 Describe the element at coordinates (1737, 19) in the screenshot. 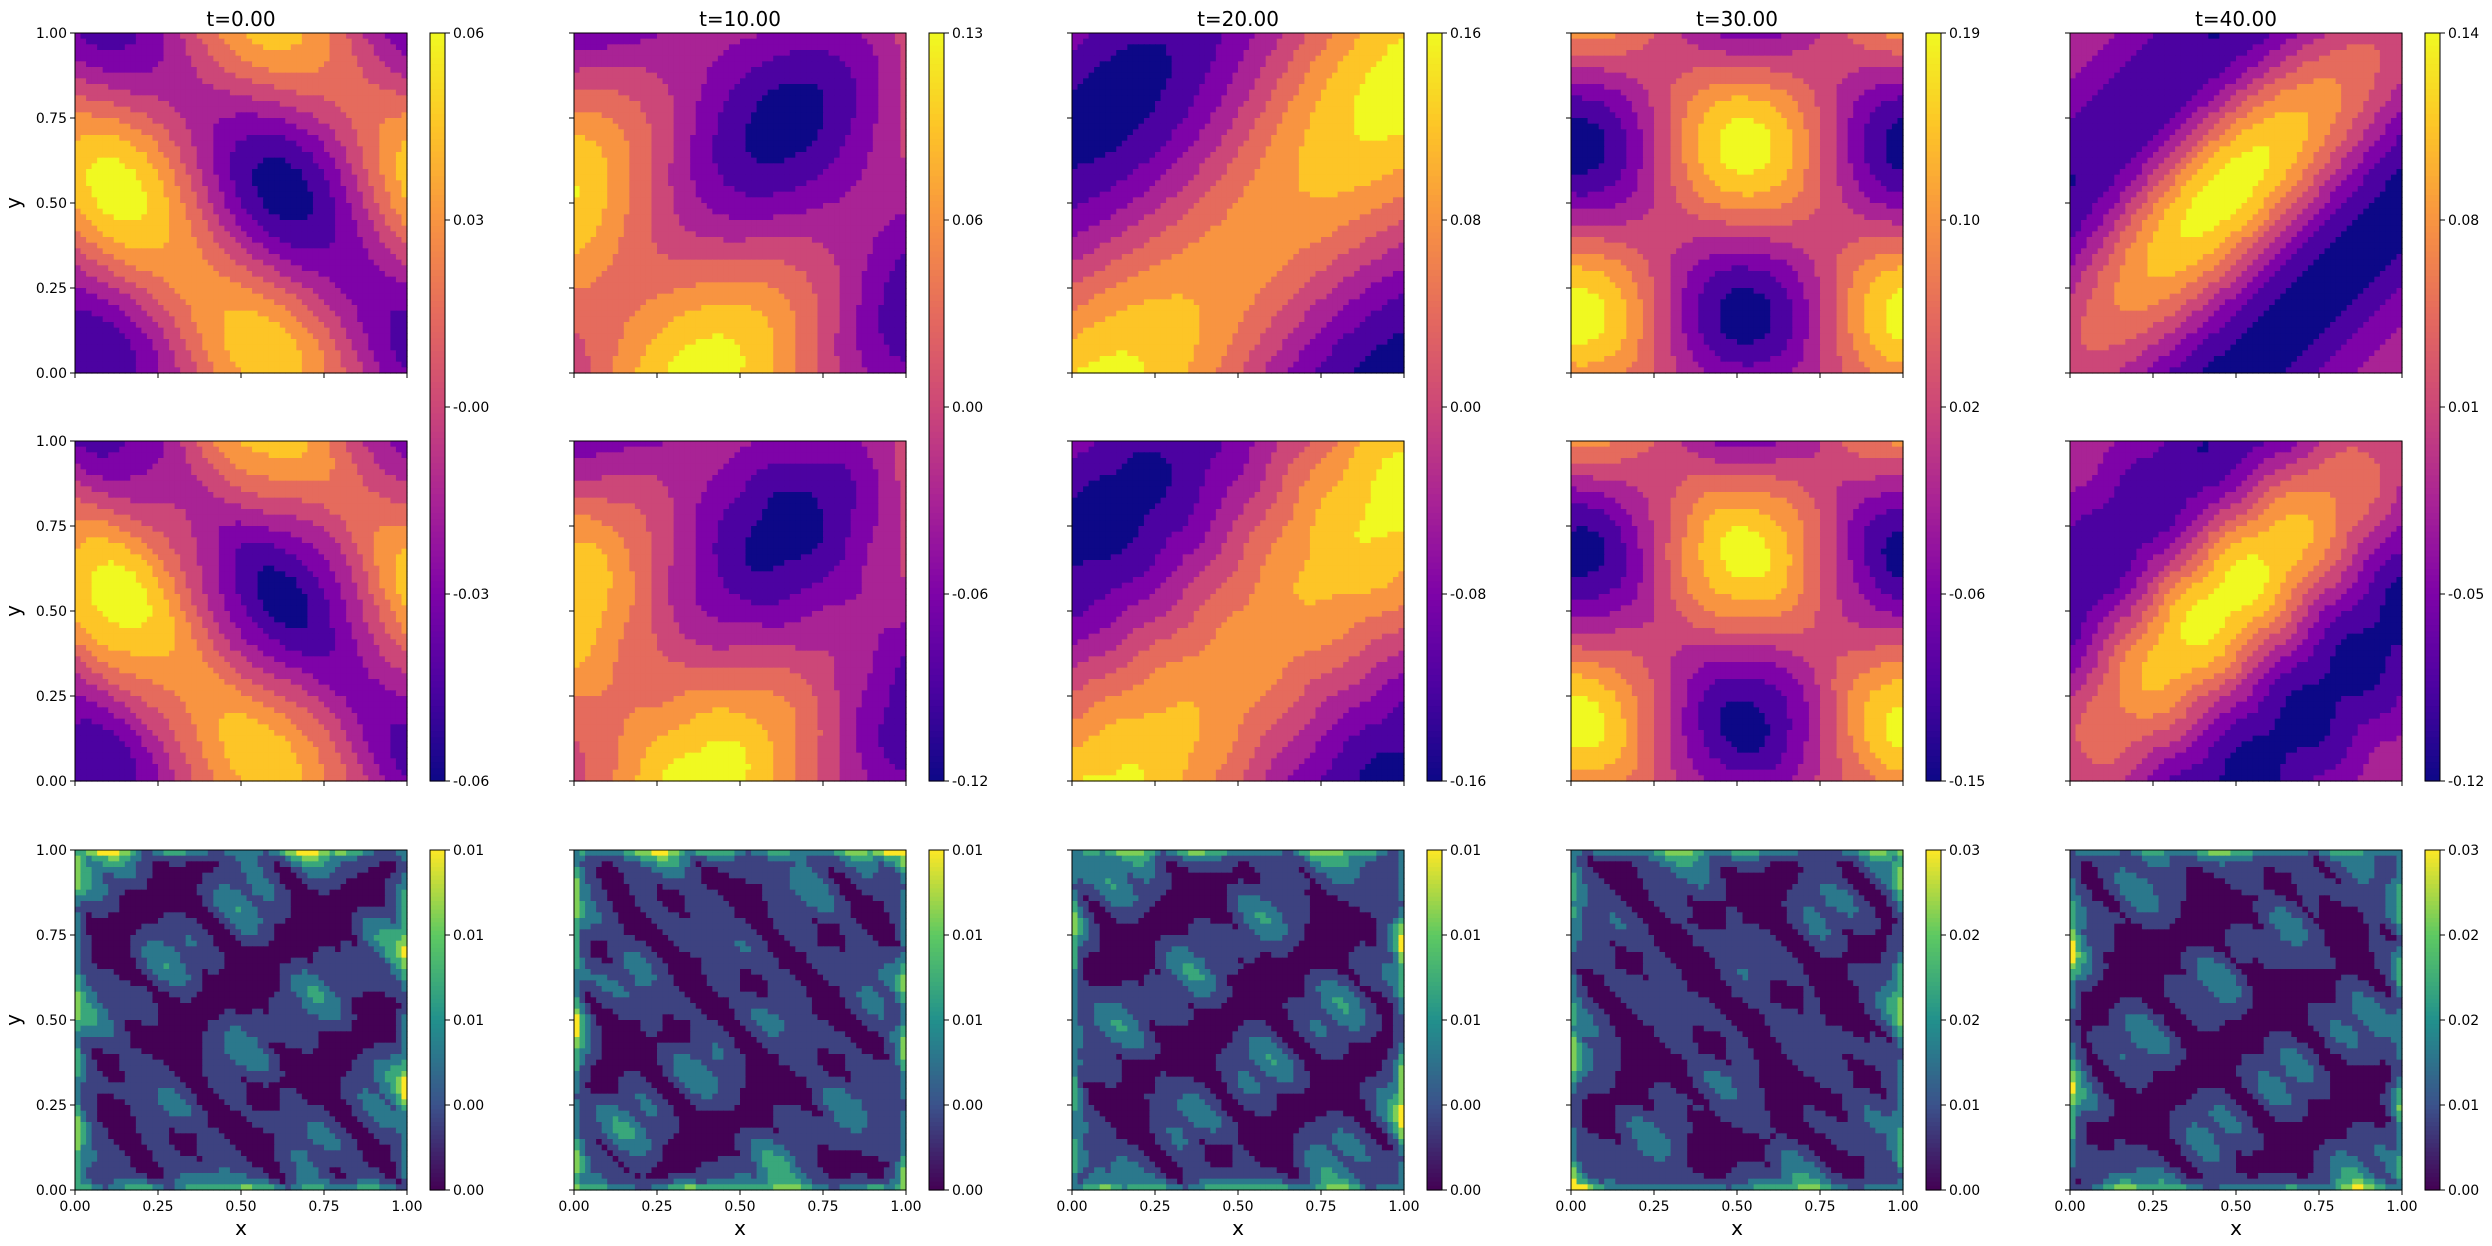

I see `panel-title: t=30.00` at that location.